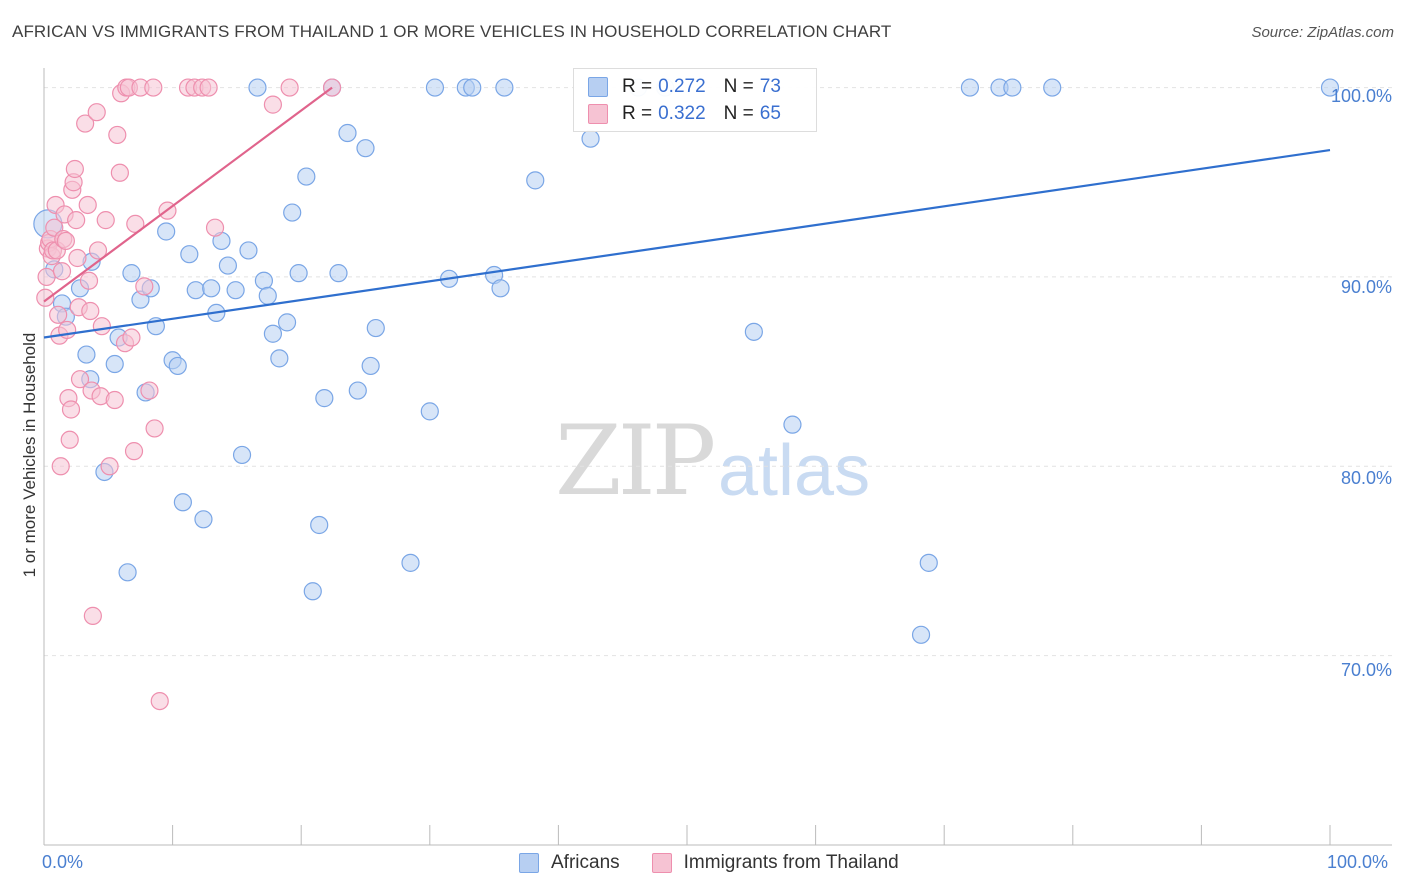 The width and height of the screenshot is (1406, 892). I want to click on legend-row-africans: R = 0.272 N = 73, so click(693, 87).